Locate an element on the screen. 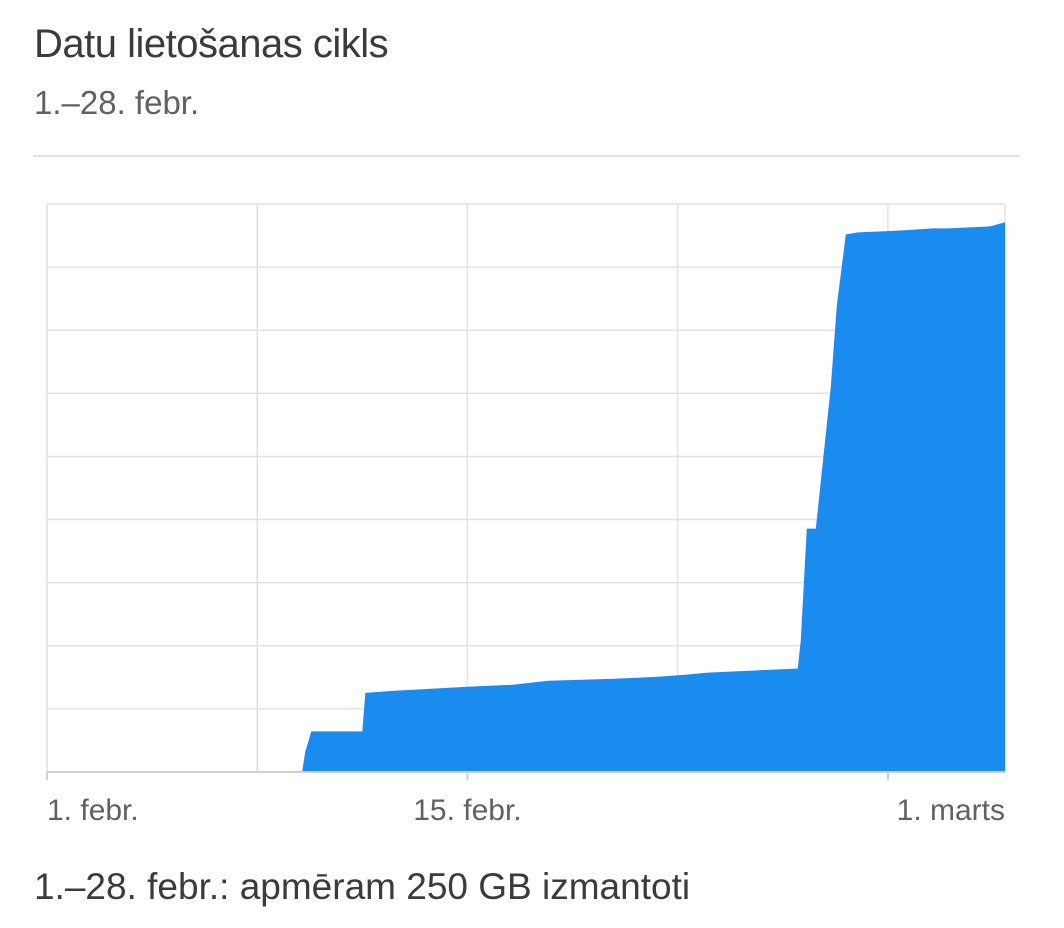 The image size is (1064, 928). x-tick-label: 1. febr. is located at coordinates (93, 810).